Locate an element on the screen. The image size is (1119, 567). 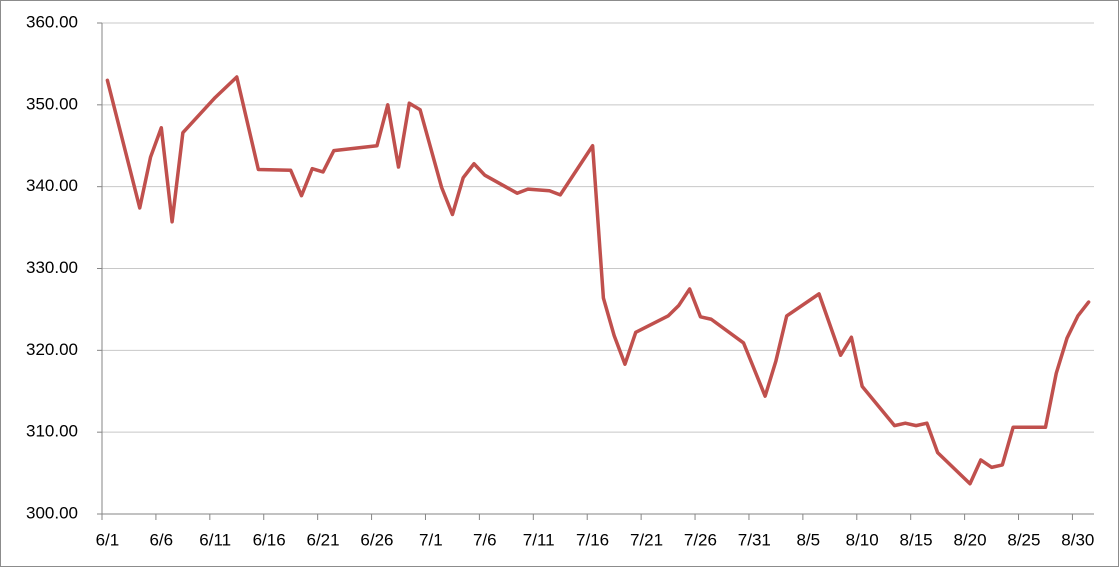
x-tick-label: 6/16 is located at coordinates (269, 539).